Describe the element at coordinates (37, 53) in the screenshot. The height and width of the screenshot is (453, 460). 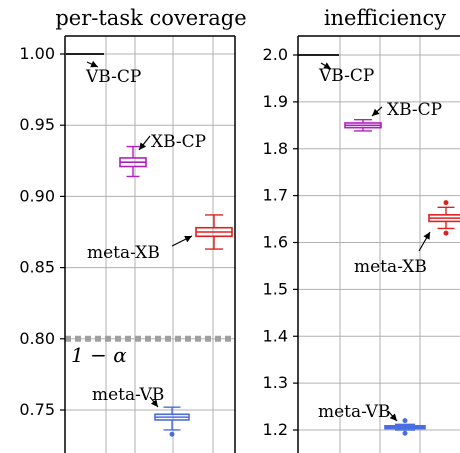
I see `y-tick-label: 1.00` at that location.